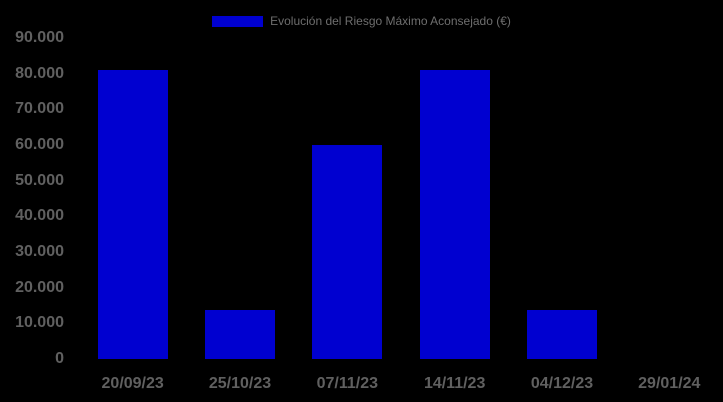 This screenshot has width=723, height=402. I want to click on legend-swatch-icon, so click(238, 21).